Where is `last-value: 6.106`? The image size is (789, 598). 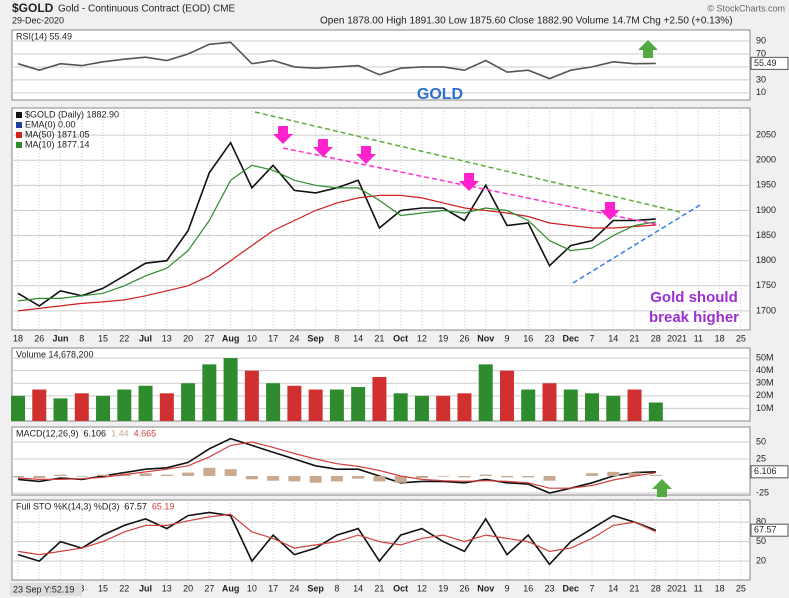 last-value: 6.106 is located at coordinates (765, 471).